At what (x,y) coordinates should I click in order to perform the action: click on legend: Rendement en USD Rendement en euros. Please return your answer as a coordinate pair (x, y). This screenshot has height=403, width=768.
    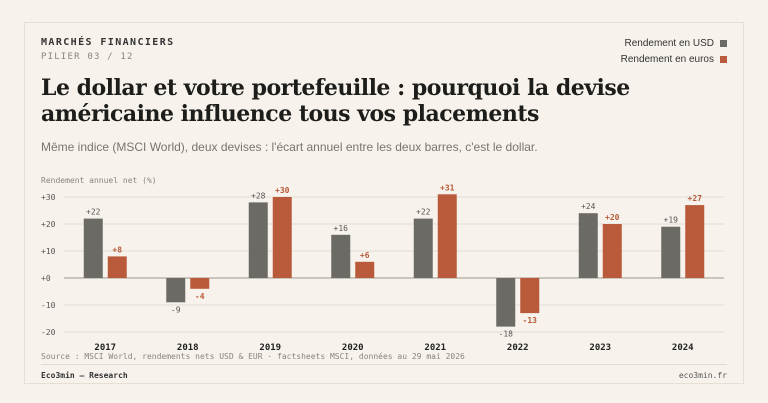
    Looking at the image, I should click on (674, 51).